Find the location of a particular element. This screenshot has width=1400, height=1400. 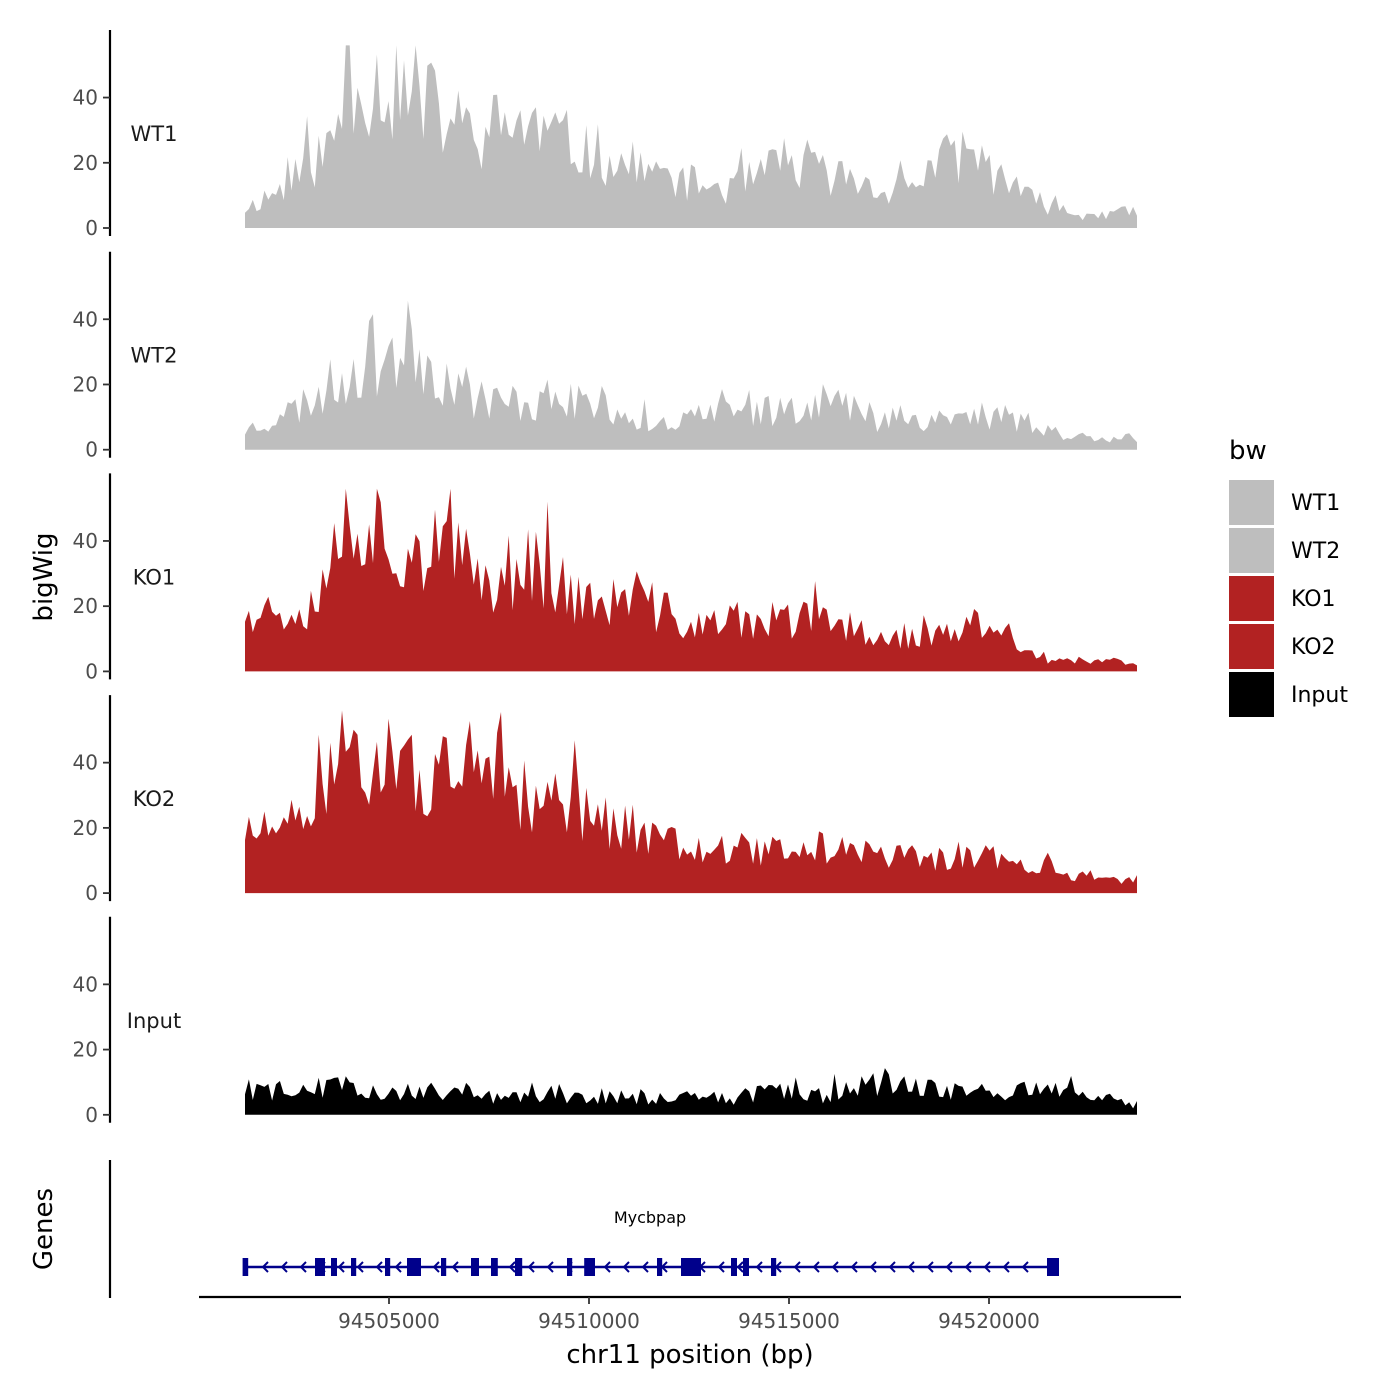

genes-track-title: Genes is located at coordinates (44, 1229).